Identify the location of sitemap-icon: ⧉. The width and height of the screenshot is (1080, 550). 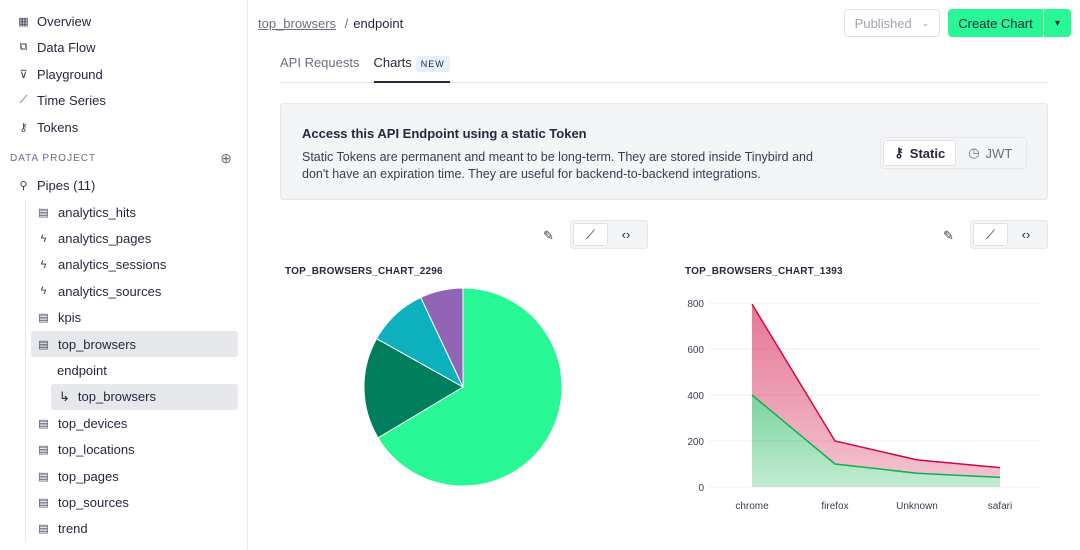
(23, 47).